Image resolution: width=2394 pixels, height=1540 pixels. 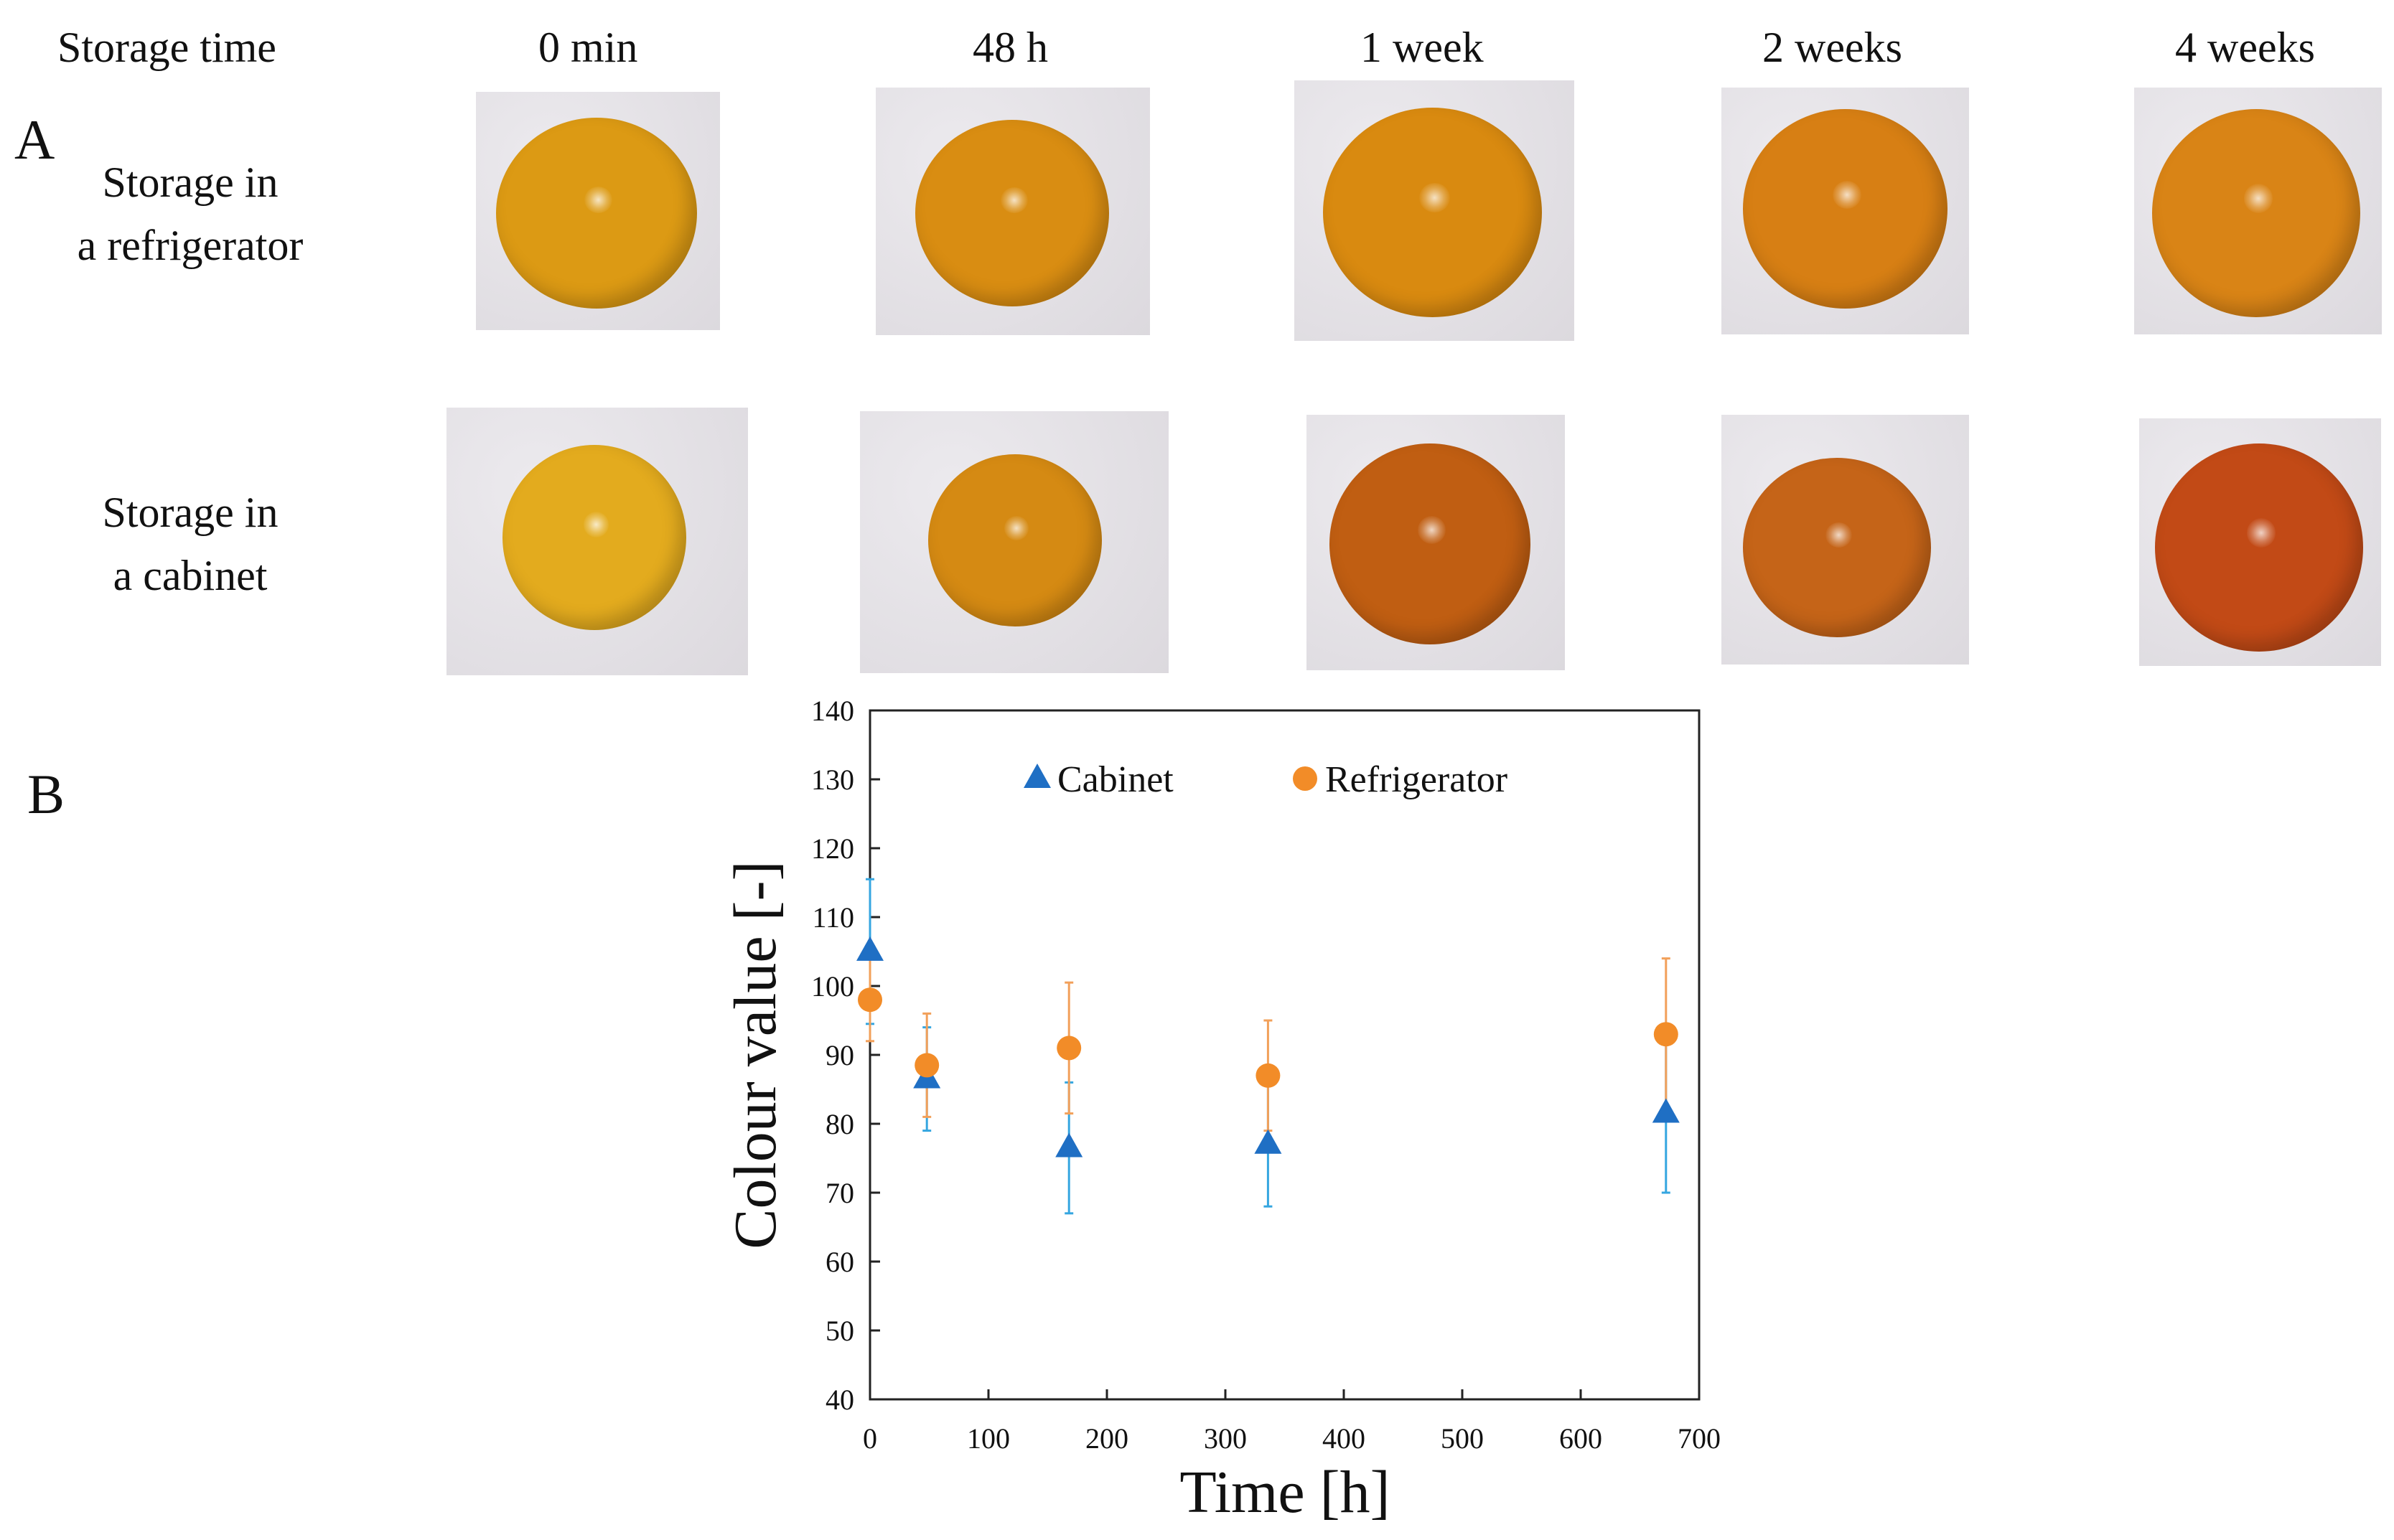 What do you see at coordinates (870, 1438) in the screenshot?
I see `x-tick-label: 0` at bounding box center [870, 1438].